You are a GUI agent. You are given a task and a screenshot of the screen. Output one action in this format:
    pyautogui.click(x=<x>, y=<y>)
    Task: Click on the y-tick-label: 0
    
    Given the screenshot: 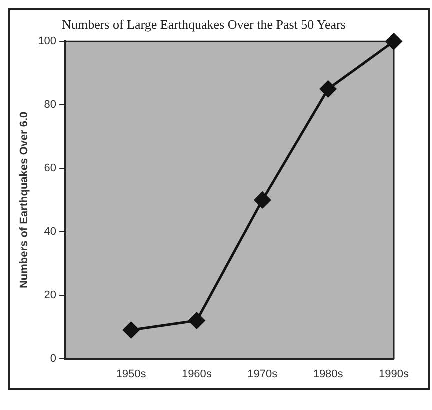 What is the action you would take?
    pyautogui.click(x=53, y=358)
    